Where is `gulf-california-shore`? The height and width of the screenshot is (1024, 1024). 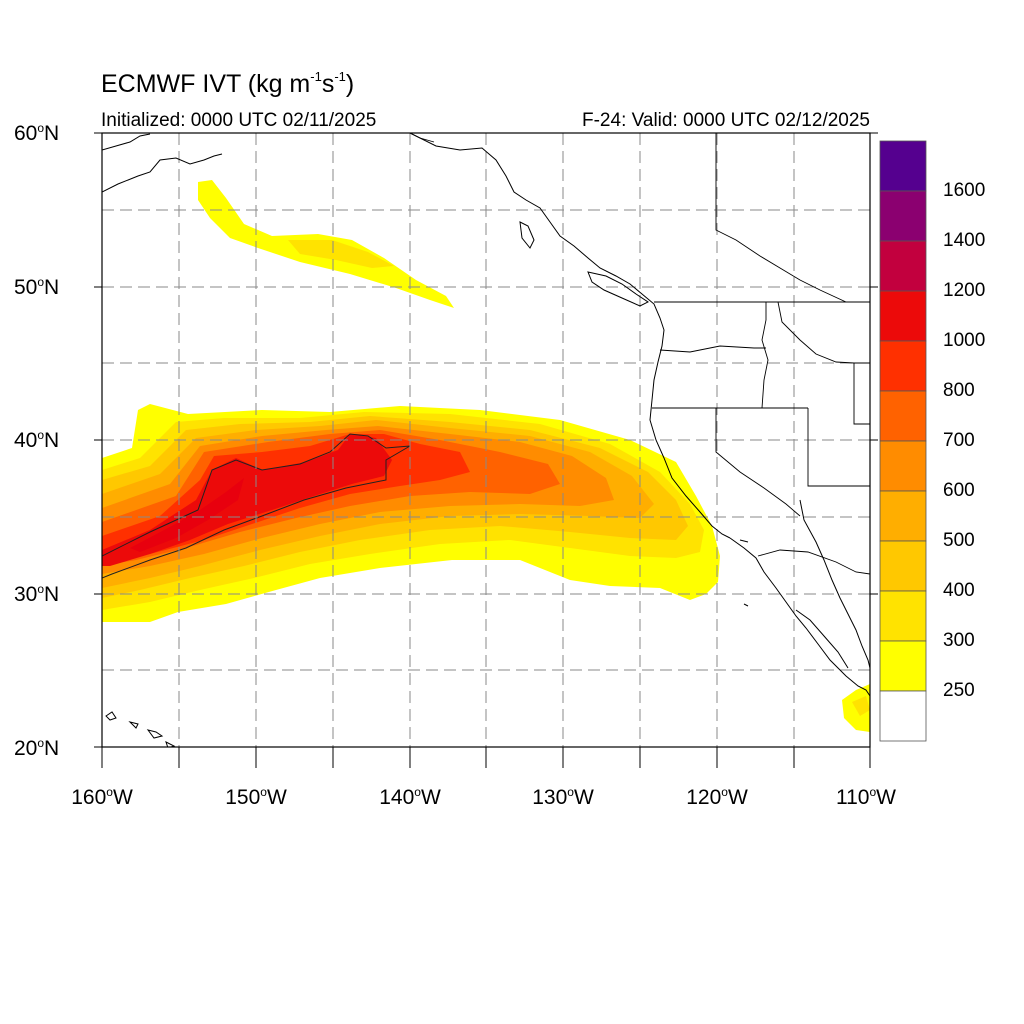 gulf-california-shore is located at coordinates (822, 639).